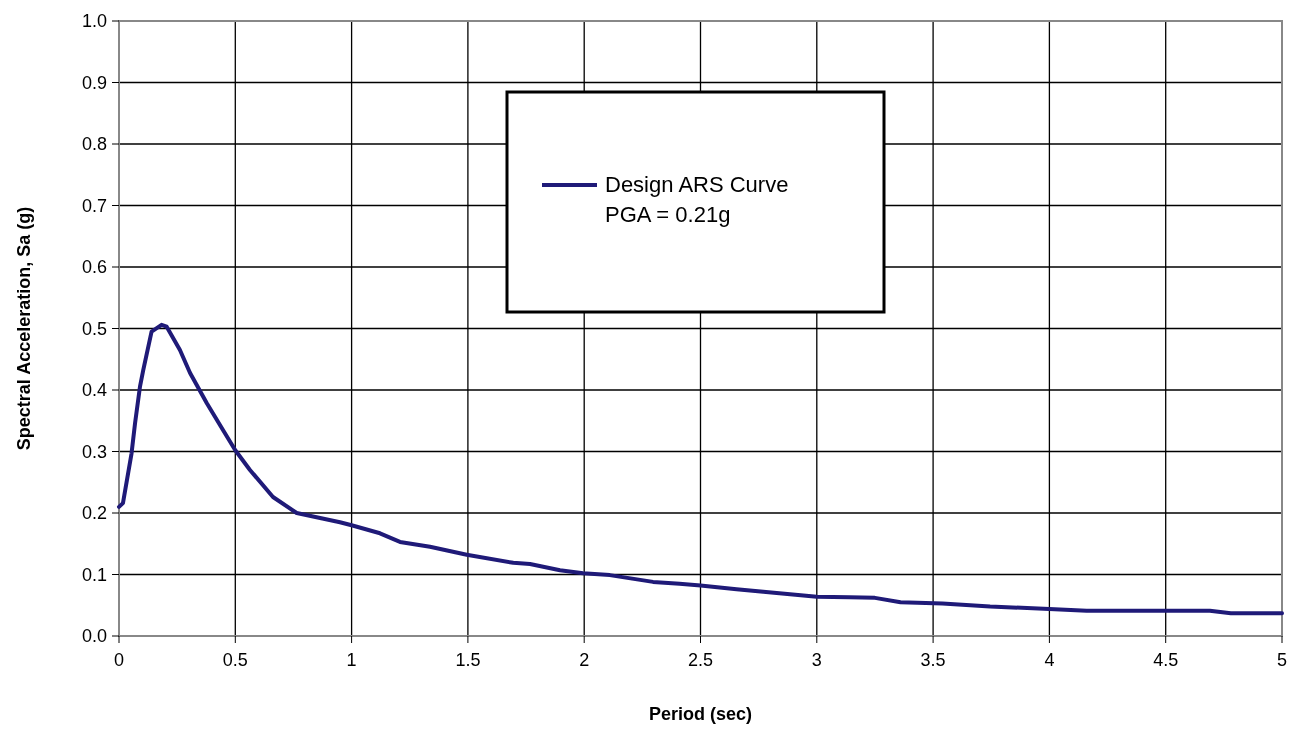 The image size is (1299, 740). What do you see at coordinates (94, 574) in the screenshot?
I see `y-tick-label: 0.1` at bounding box center [94, 574].